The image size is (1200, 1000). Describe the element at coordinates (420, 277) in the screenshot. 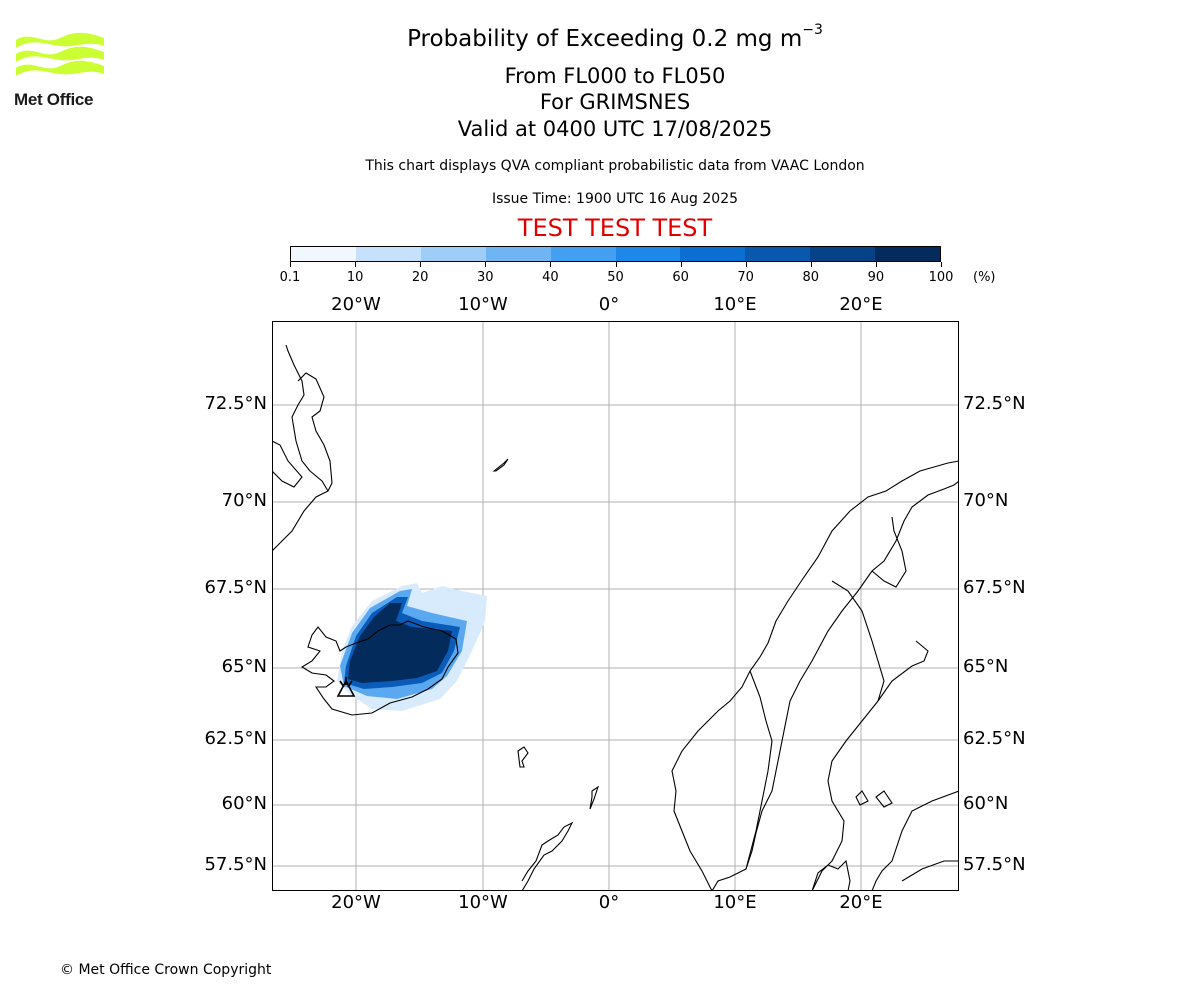

I see `colorbar-tick-label: 20` at that location.